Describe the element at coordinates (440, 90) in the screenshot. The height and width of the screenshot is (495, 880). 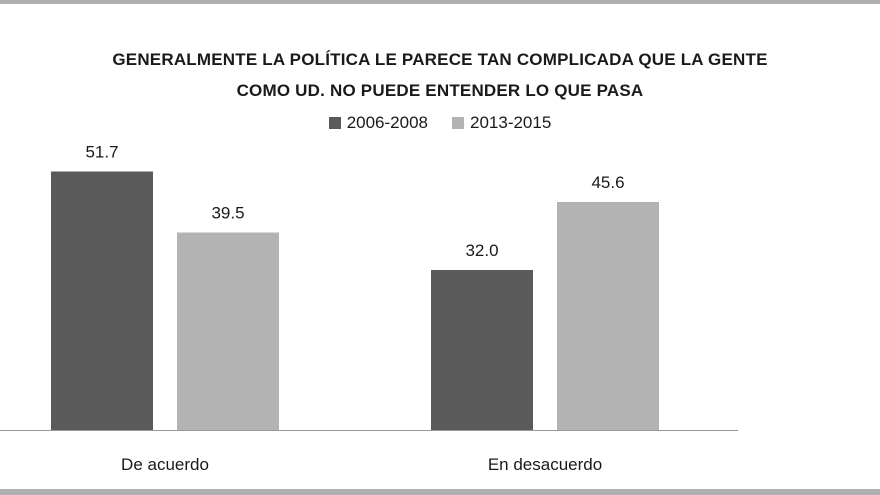
I see `chart-title-line-2: COMO UD. NO PUEDE ENTENDER LO QUE PASA` at that location.